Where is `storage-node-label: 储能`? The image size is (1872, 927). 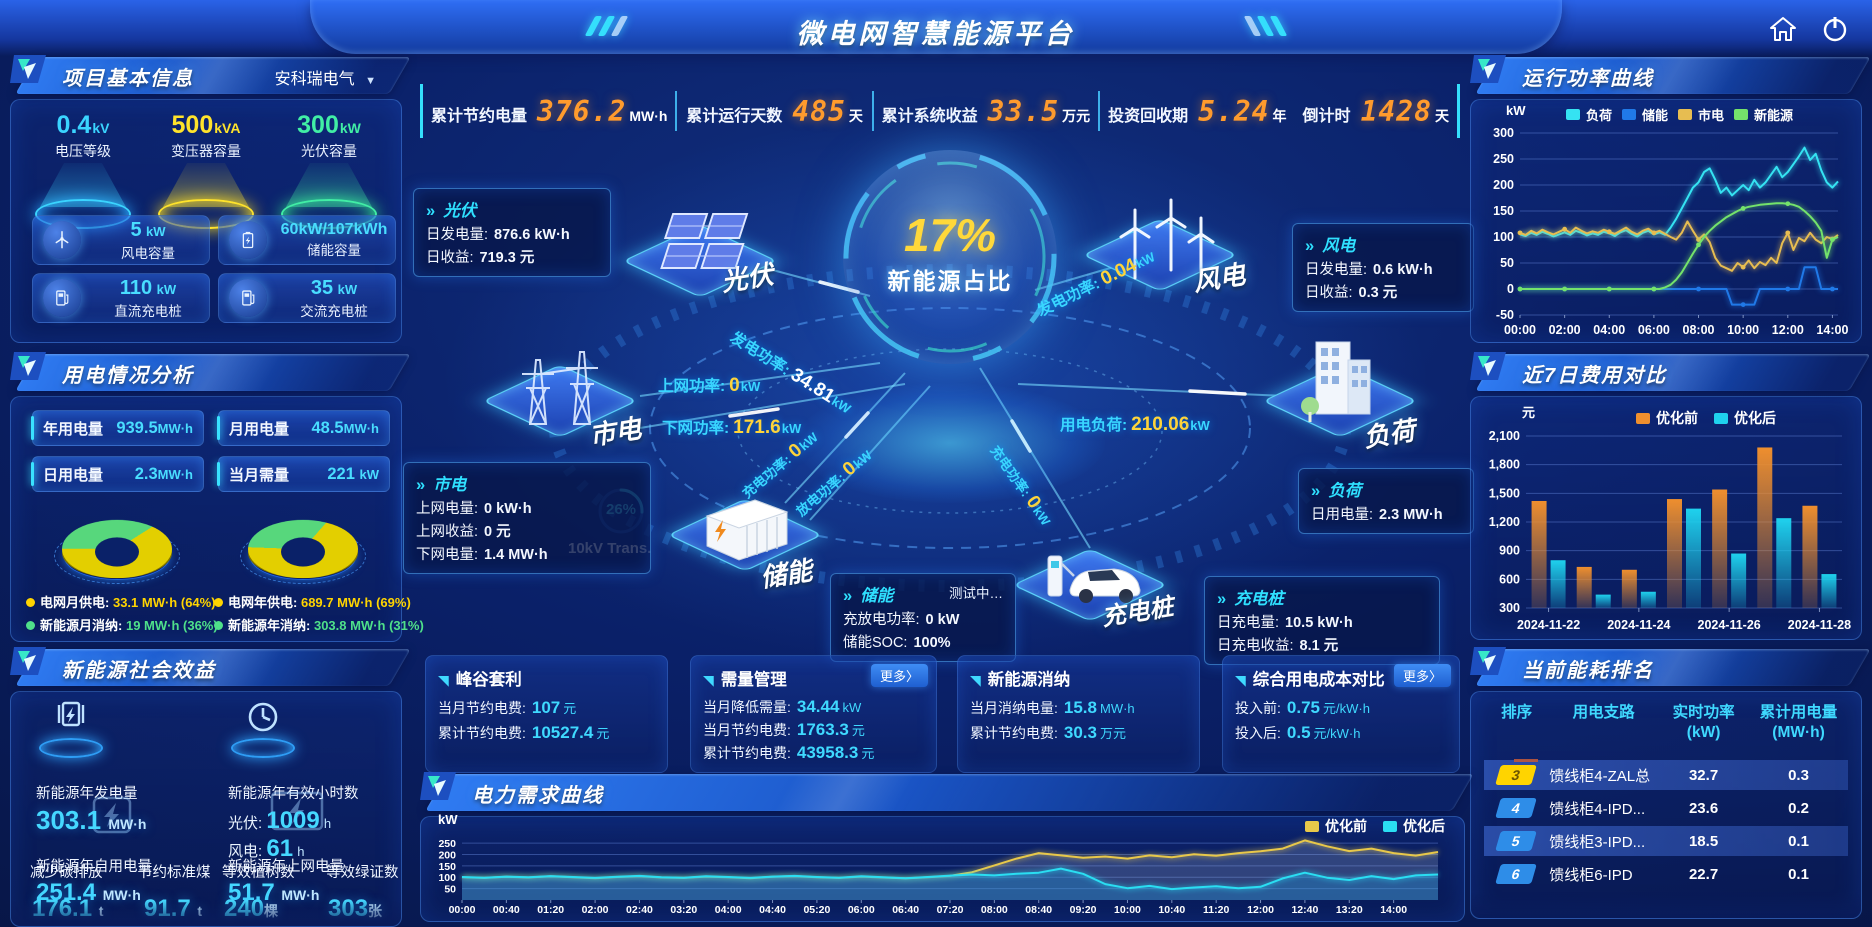
storage-node-label: 储能 is located at coordinates (786, 574).